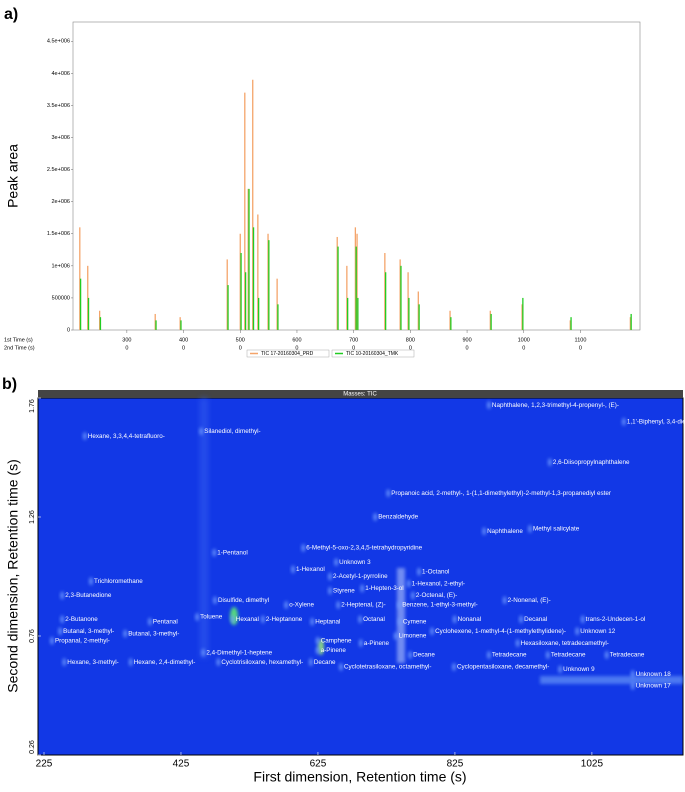  I want to click on smear, so click(611, 680).